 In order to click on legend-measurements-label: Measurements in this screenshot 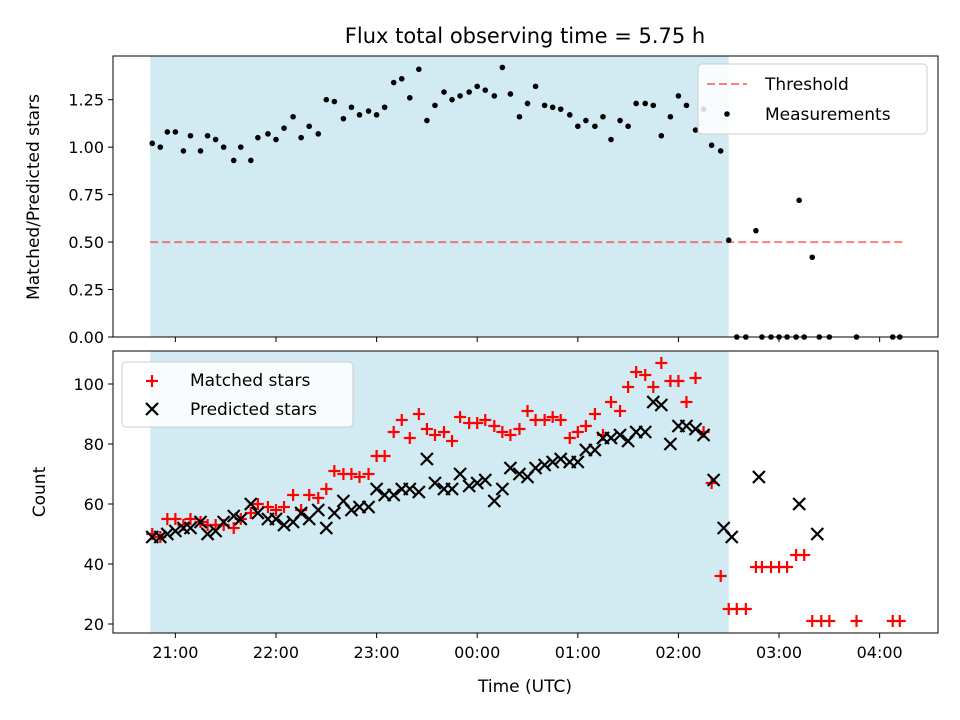, I will do `click(828, 115)`.